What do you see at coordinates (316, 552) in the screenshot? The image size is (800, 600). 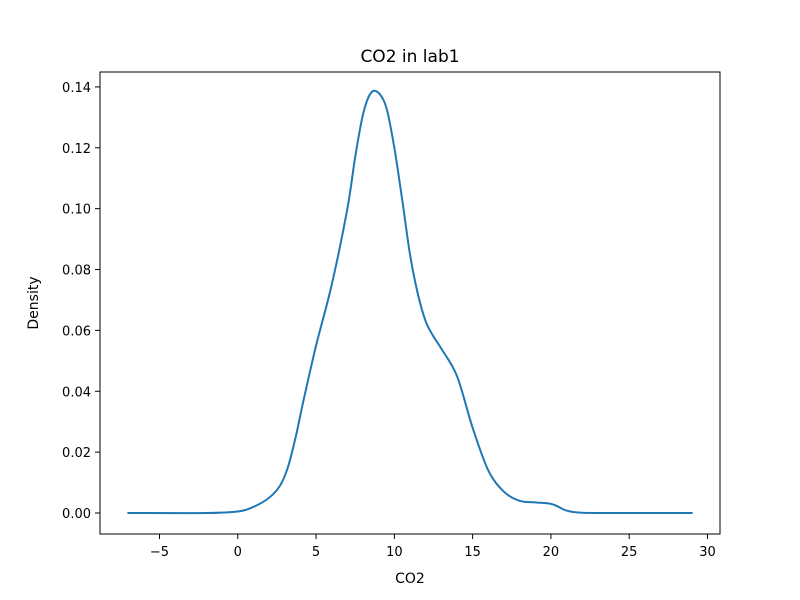 I see `x-tick-label: 5` at bounding box center [316, 552].